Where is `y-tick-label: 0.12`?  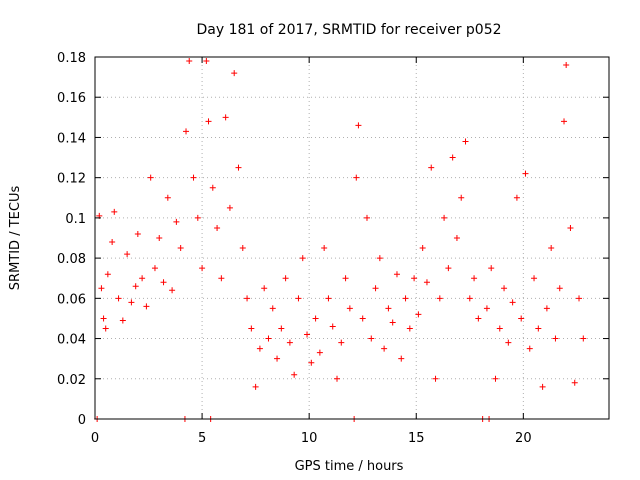
y-tick-label: 0.12 is located at coordinates (71, 179).